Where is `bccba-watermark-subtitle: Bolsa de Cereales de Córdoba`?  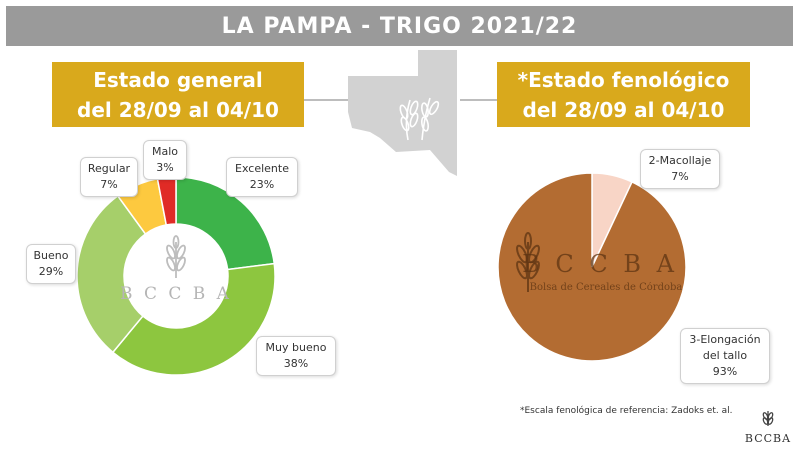
bccba-watermark-subtitle: Bolsa de Cereales de Córdoba is located at coordinates (606, 287).